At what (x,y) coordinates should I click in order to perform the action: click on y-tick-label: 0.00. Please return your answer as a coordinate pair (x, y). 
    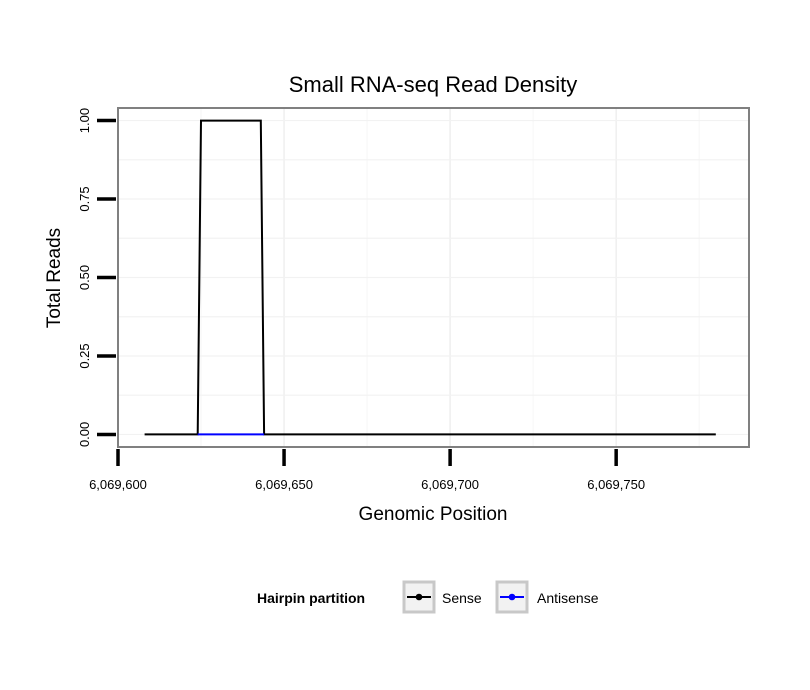
    Looking at the image, I should click on (84, 434).